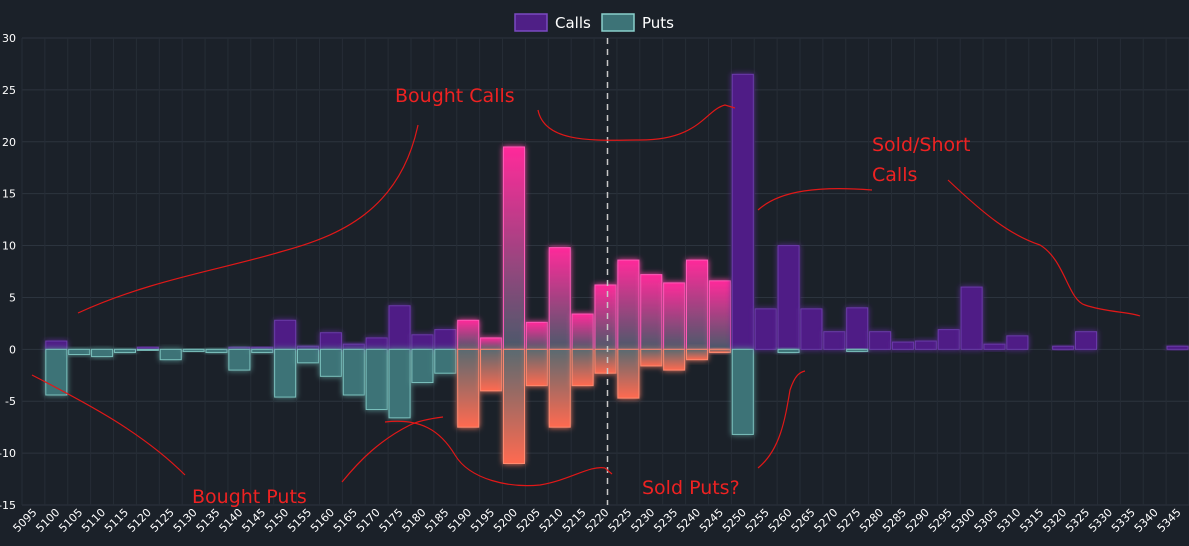  I want to click on x-tick-label: 5305, so click(986, 520).